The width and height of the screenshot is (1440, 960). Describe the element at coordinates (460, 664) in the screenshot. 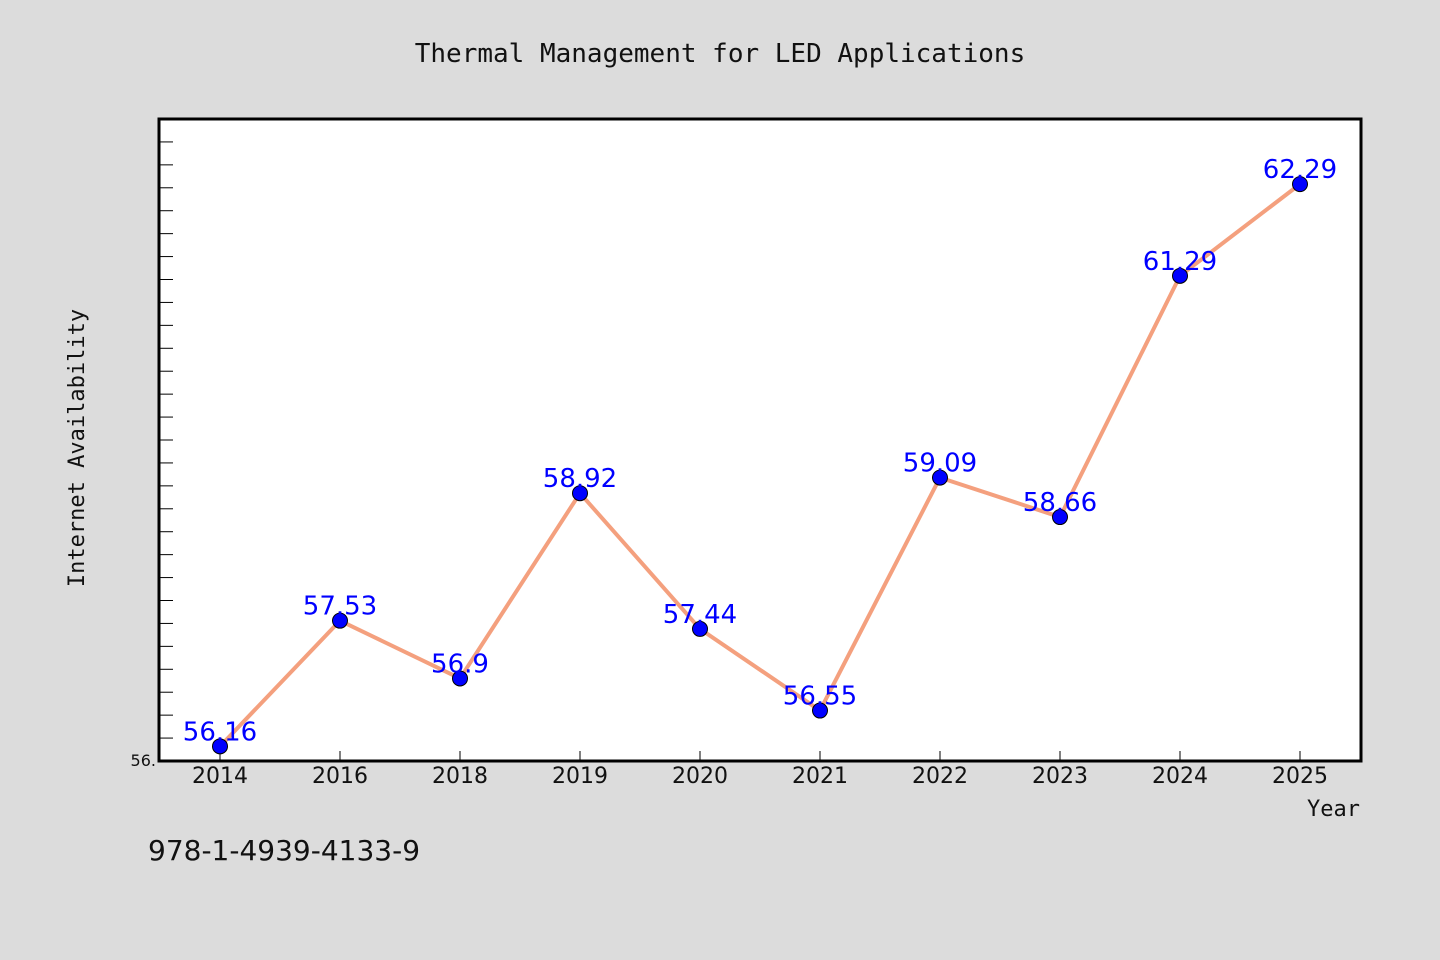

I see `data-label: 56.9` at that location.